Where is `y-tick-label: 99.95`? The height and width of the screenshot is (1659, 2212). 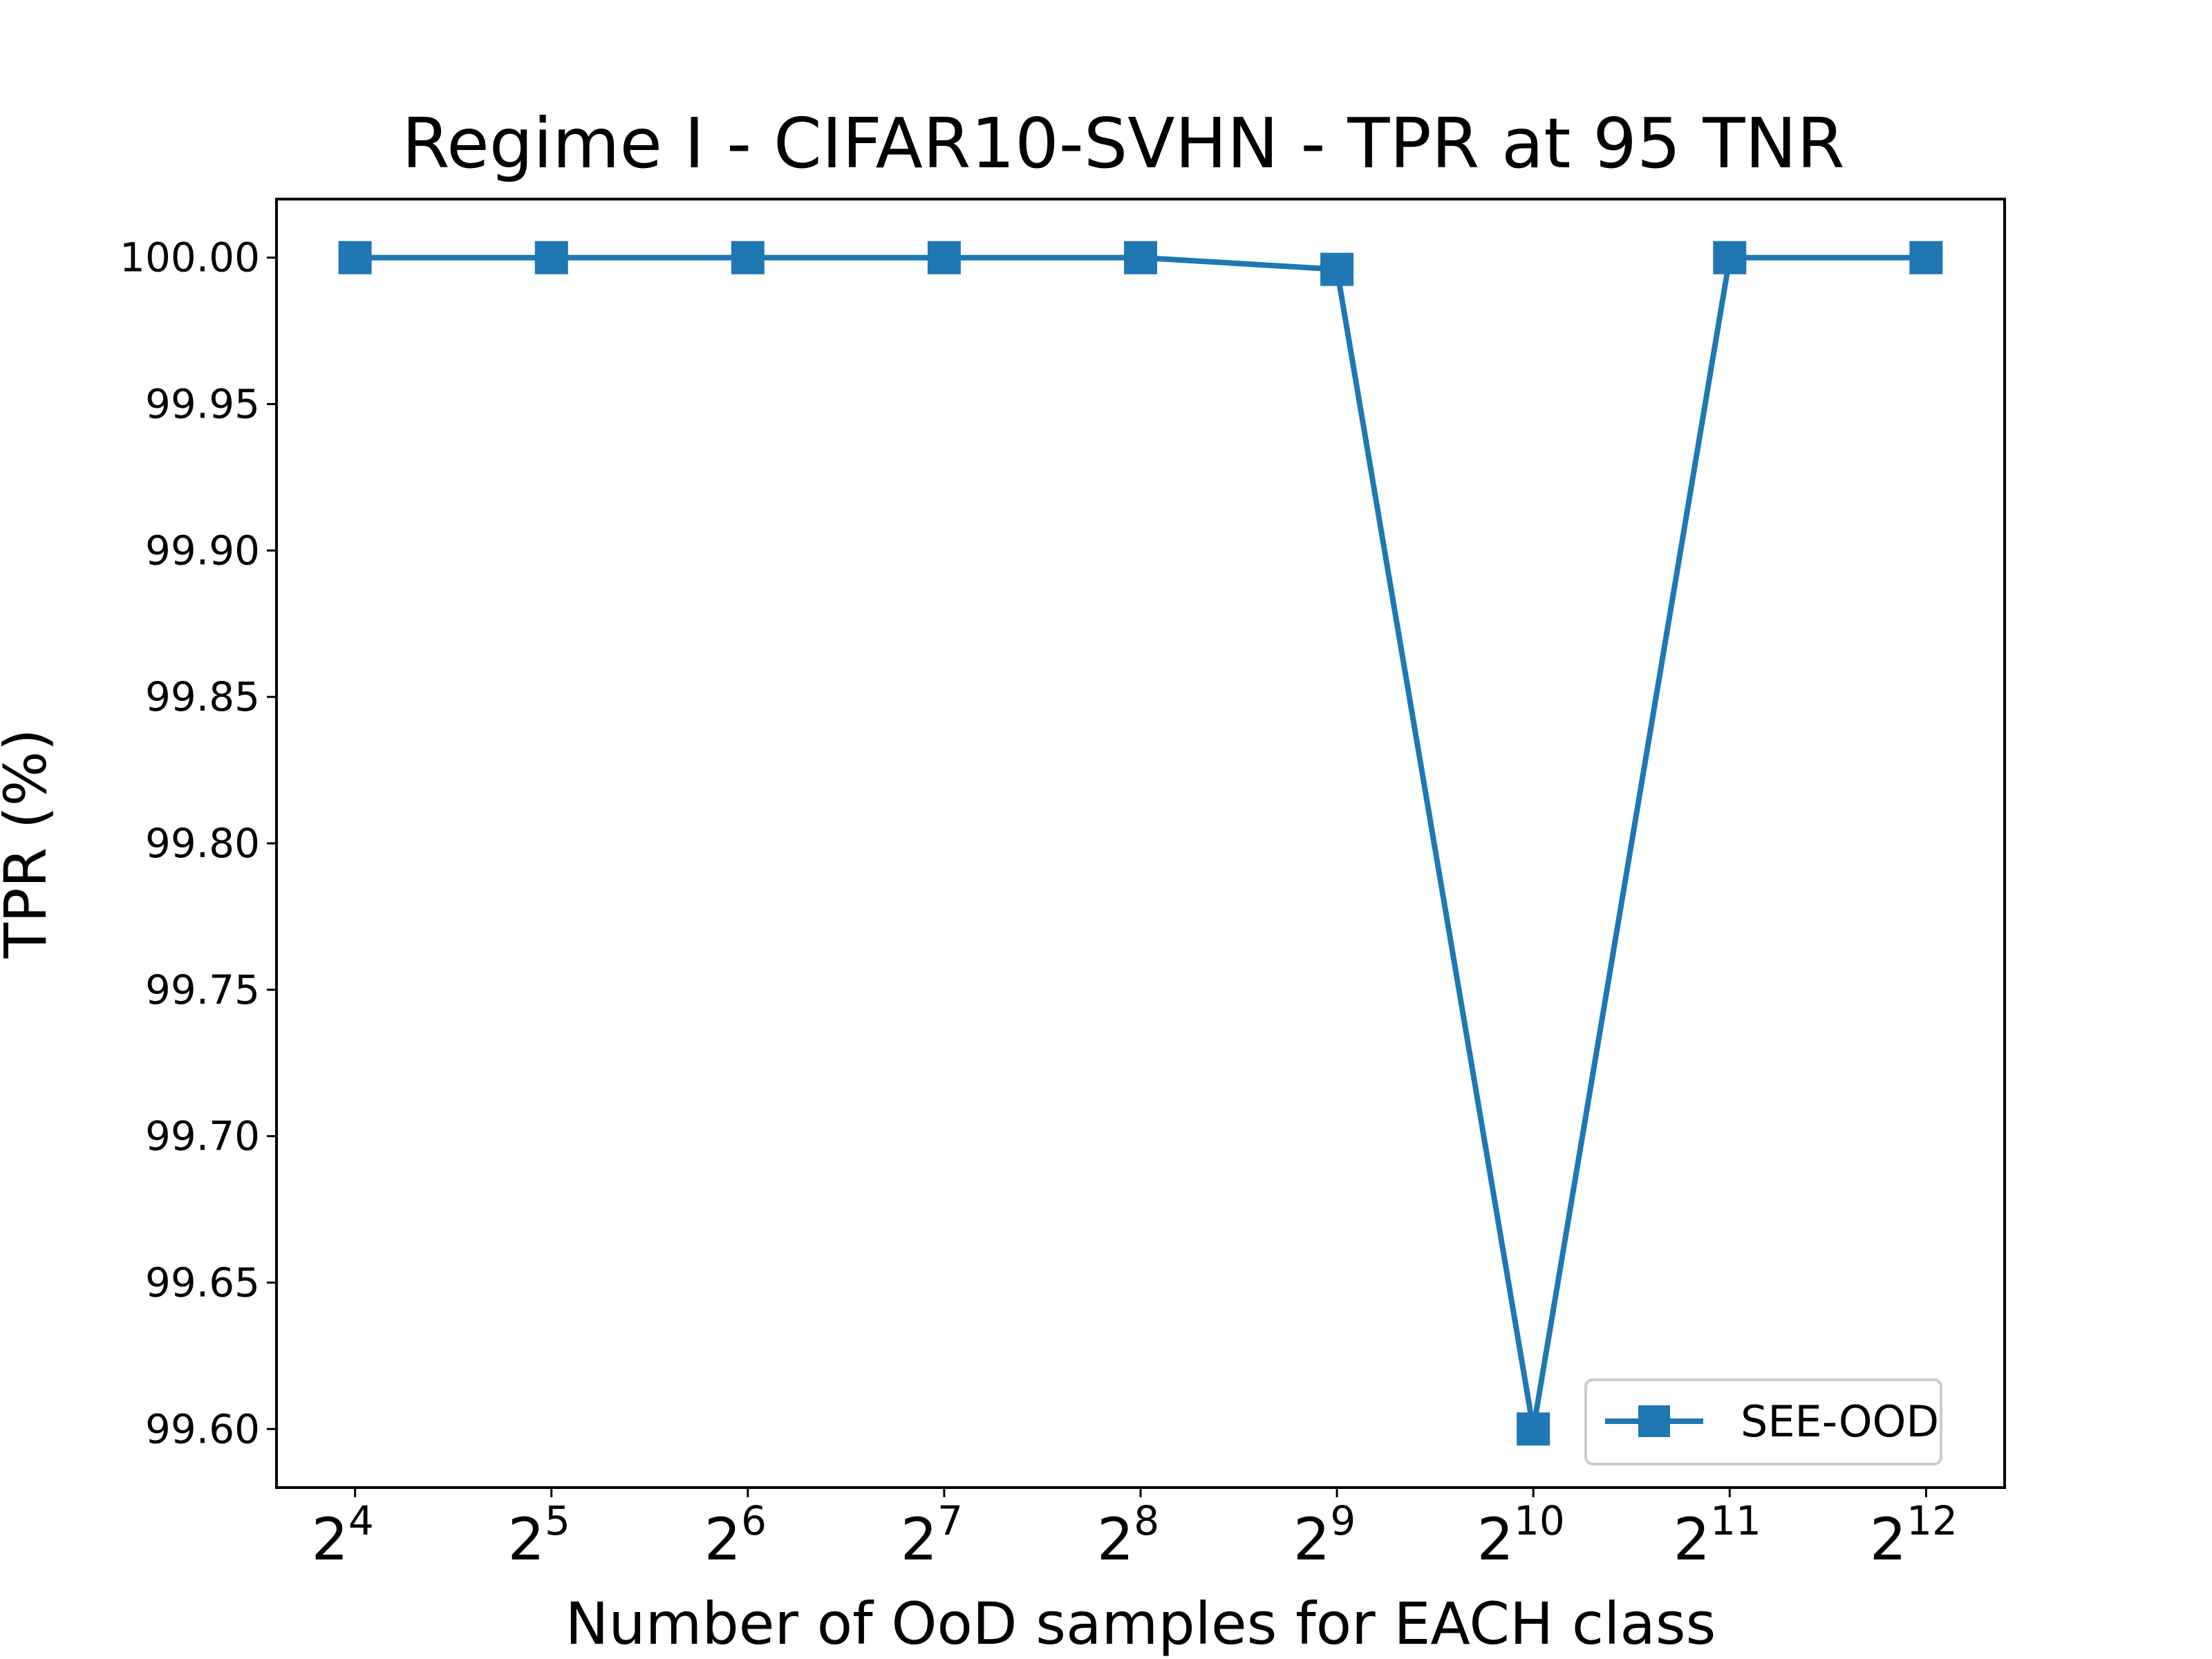 y-tick-label: 99.95 is located at coordinates (202, 405).